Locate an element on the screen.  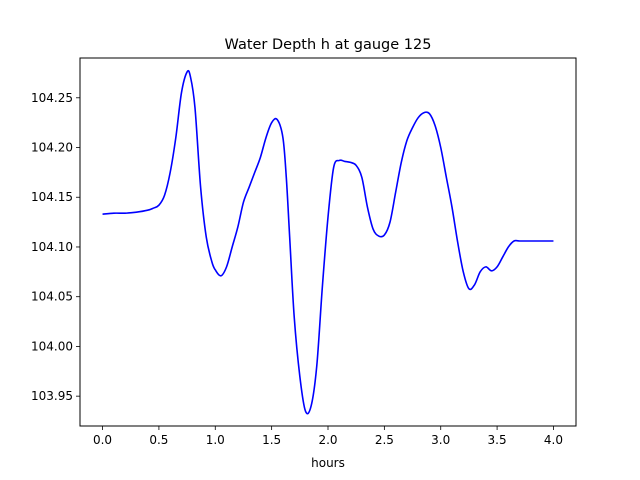
y-tick-label: 104.05 is located at coordinates (52, 297).